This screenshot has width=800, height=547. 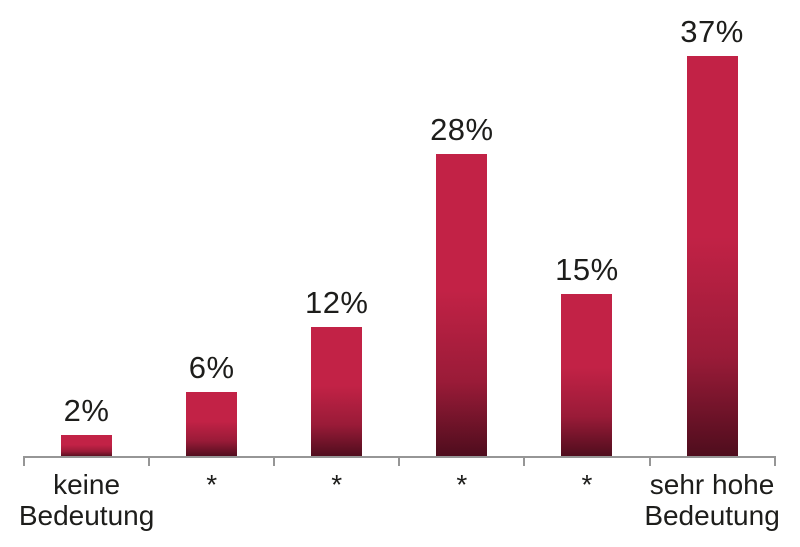 What do you see at coordinates (712, 500) in the screenshot?
I see `category-label: sehr hohe Bedeutung` at bounding box center [712, 500].